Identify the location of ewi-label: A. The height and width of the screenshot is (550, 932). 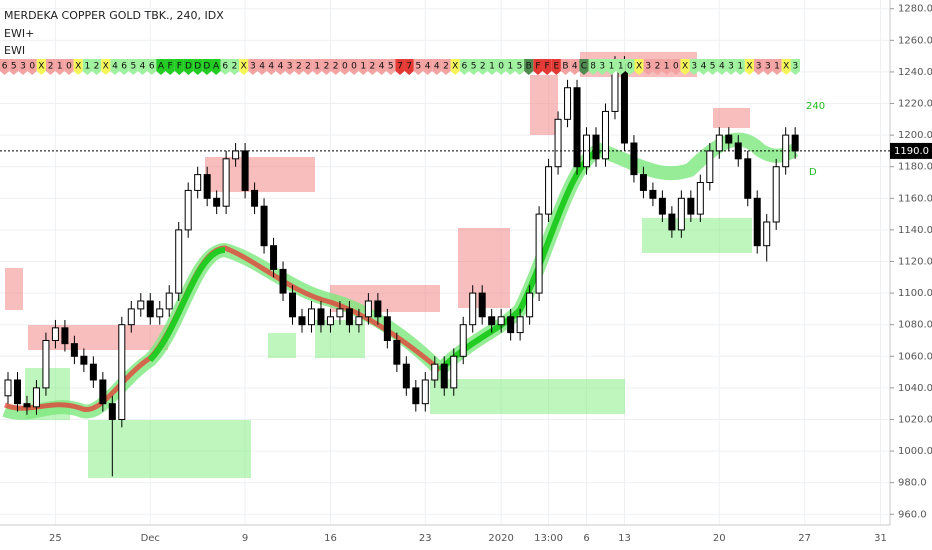
(216, 67).